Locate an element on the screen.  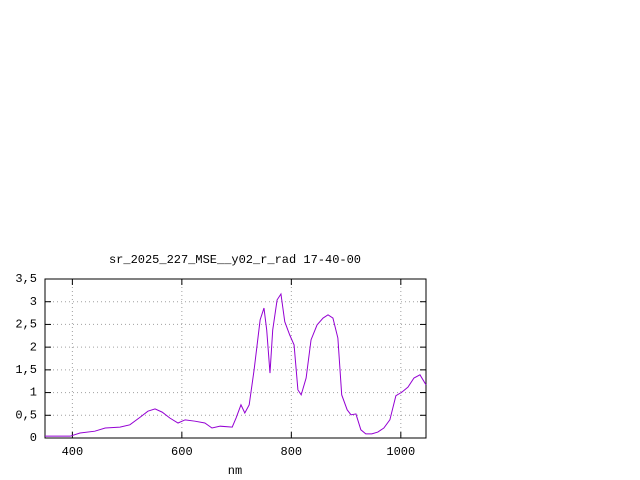
y-tick-label: 2 is located at coordinates (33, 347).